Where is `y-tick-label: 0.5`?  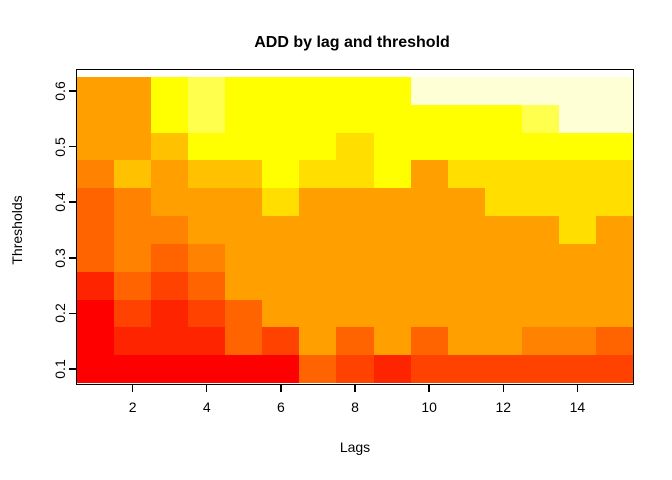
y-tick-label: 0.5 is located at coordinates (60, 146).